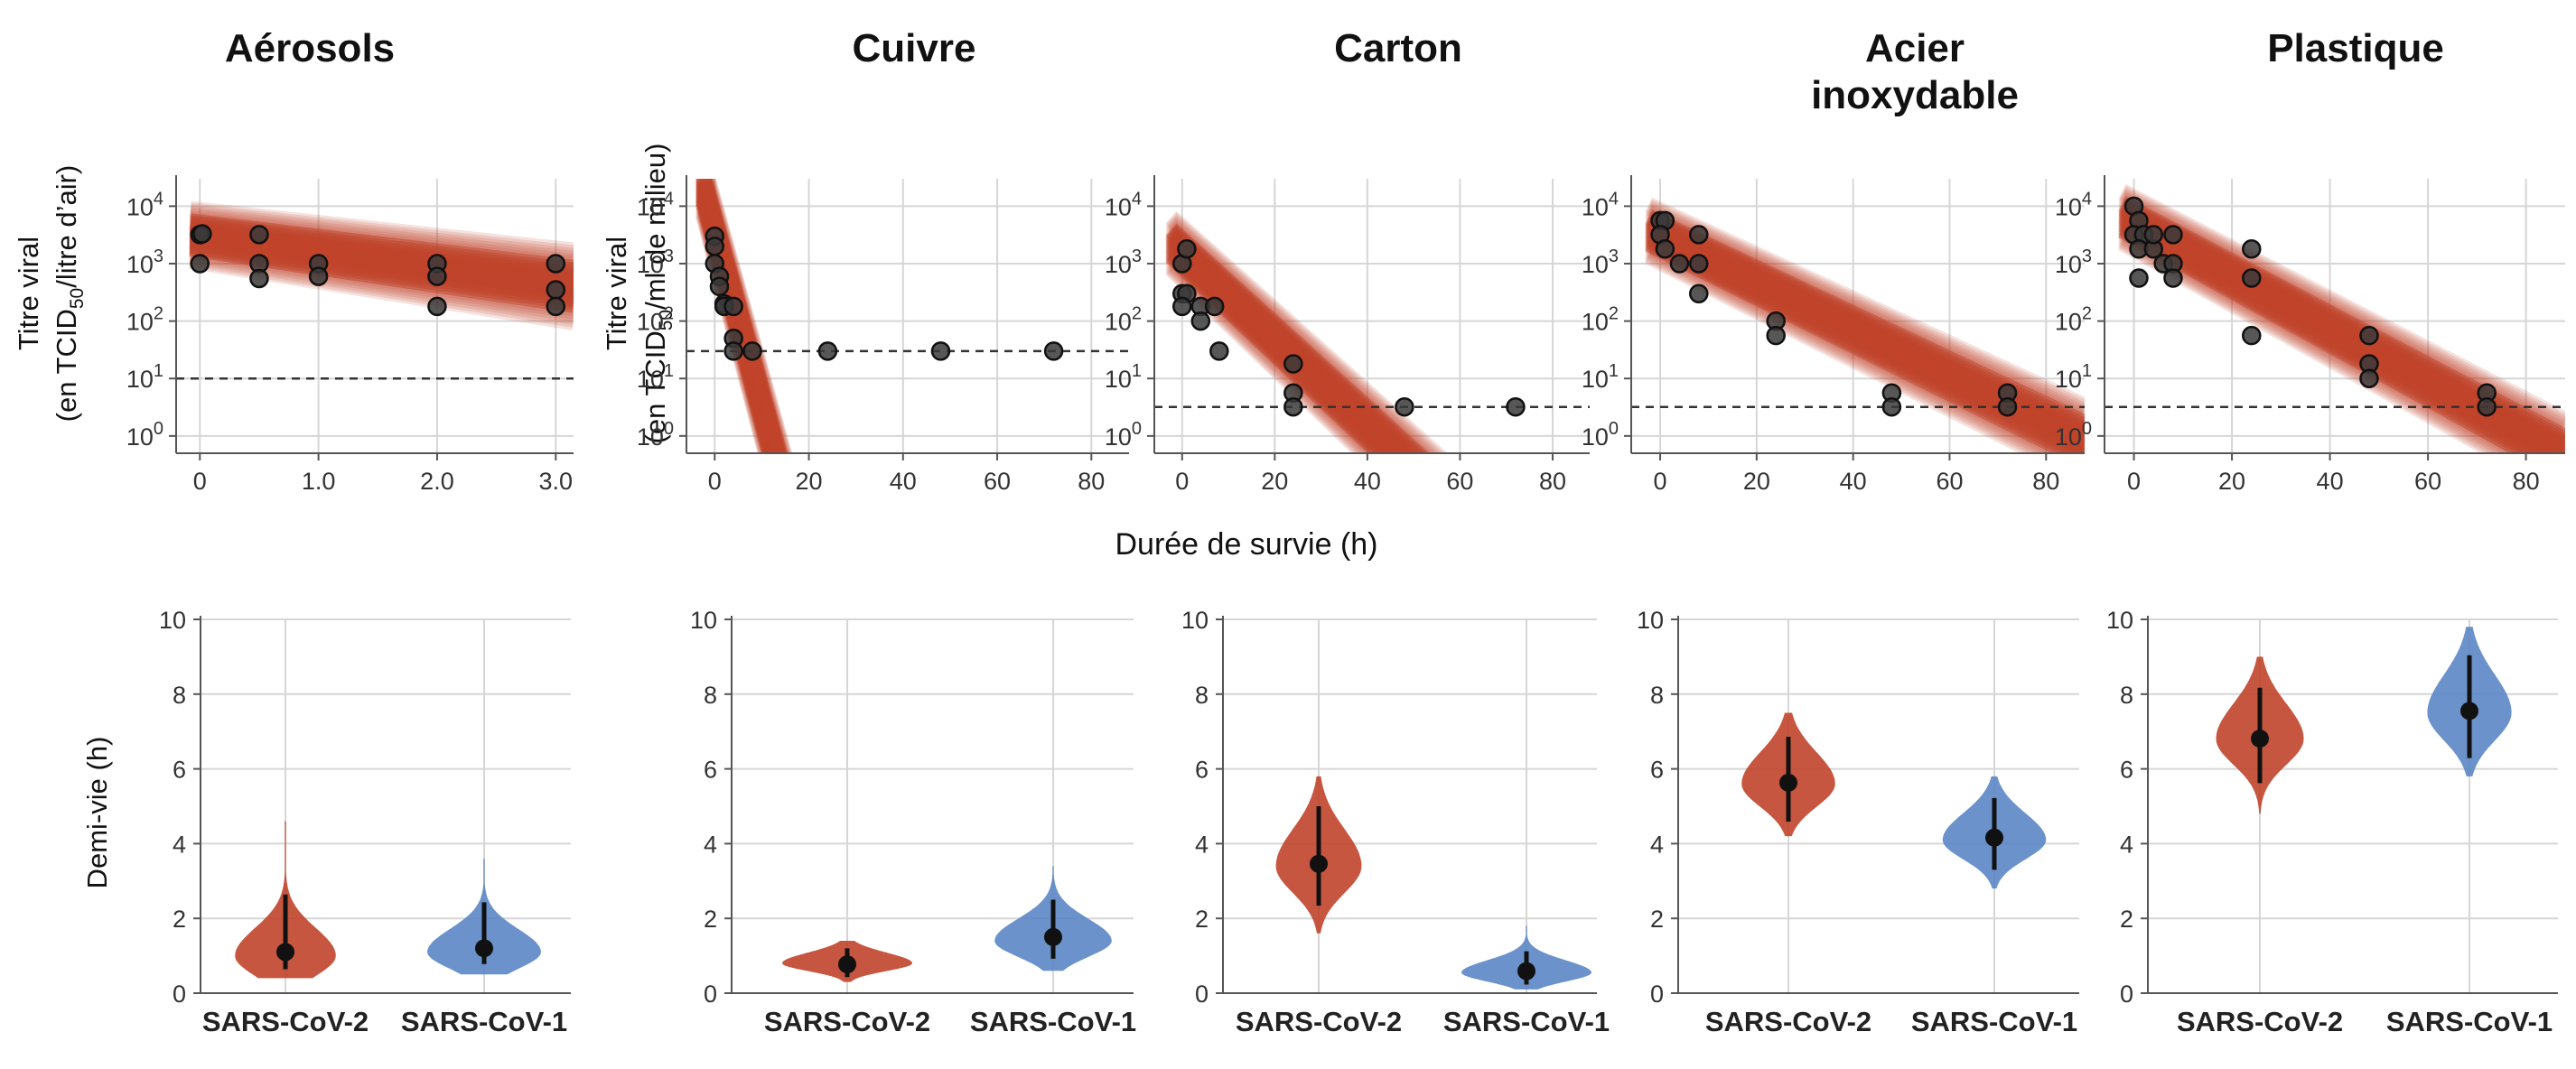 Image resolution: width=2576 pixels, height=1069 pixels. I want to click on decay-panel-5: Plastique 100 10¹ 10² 10³ 10⁴ 0 20 40 60 80, so click(2310, 260).